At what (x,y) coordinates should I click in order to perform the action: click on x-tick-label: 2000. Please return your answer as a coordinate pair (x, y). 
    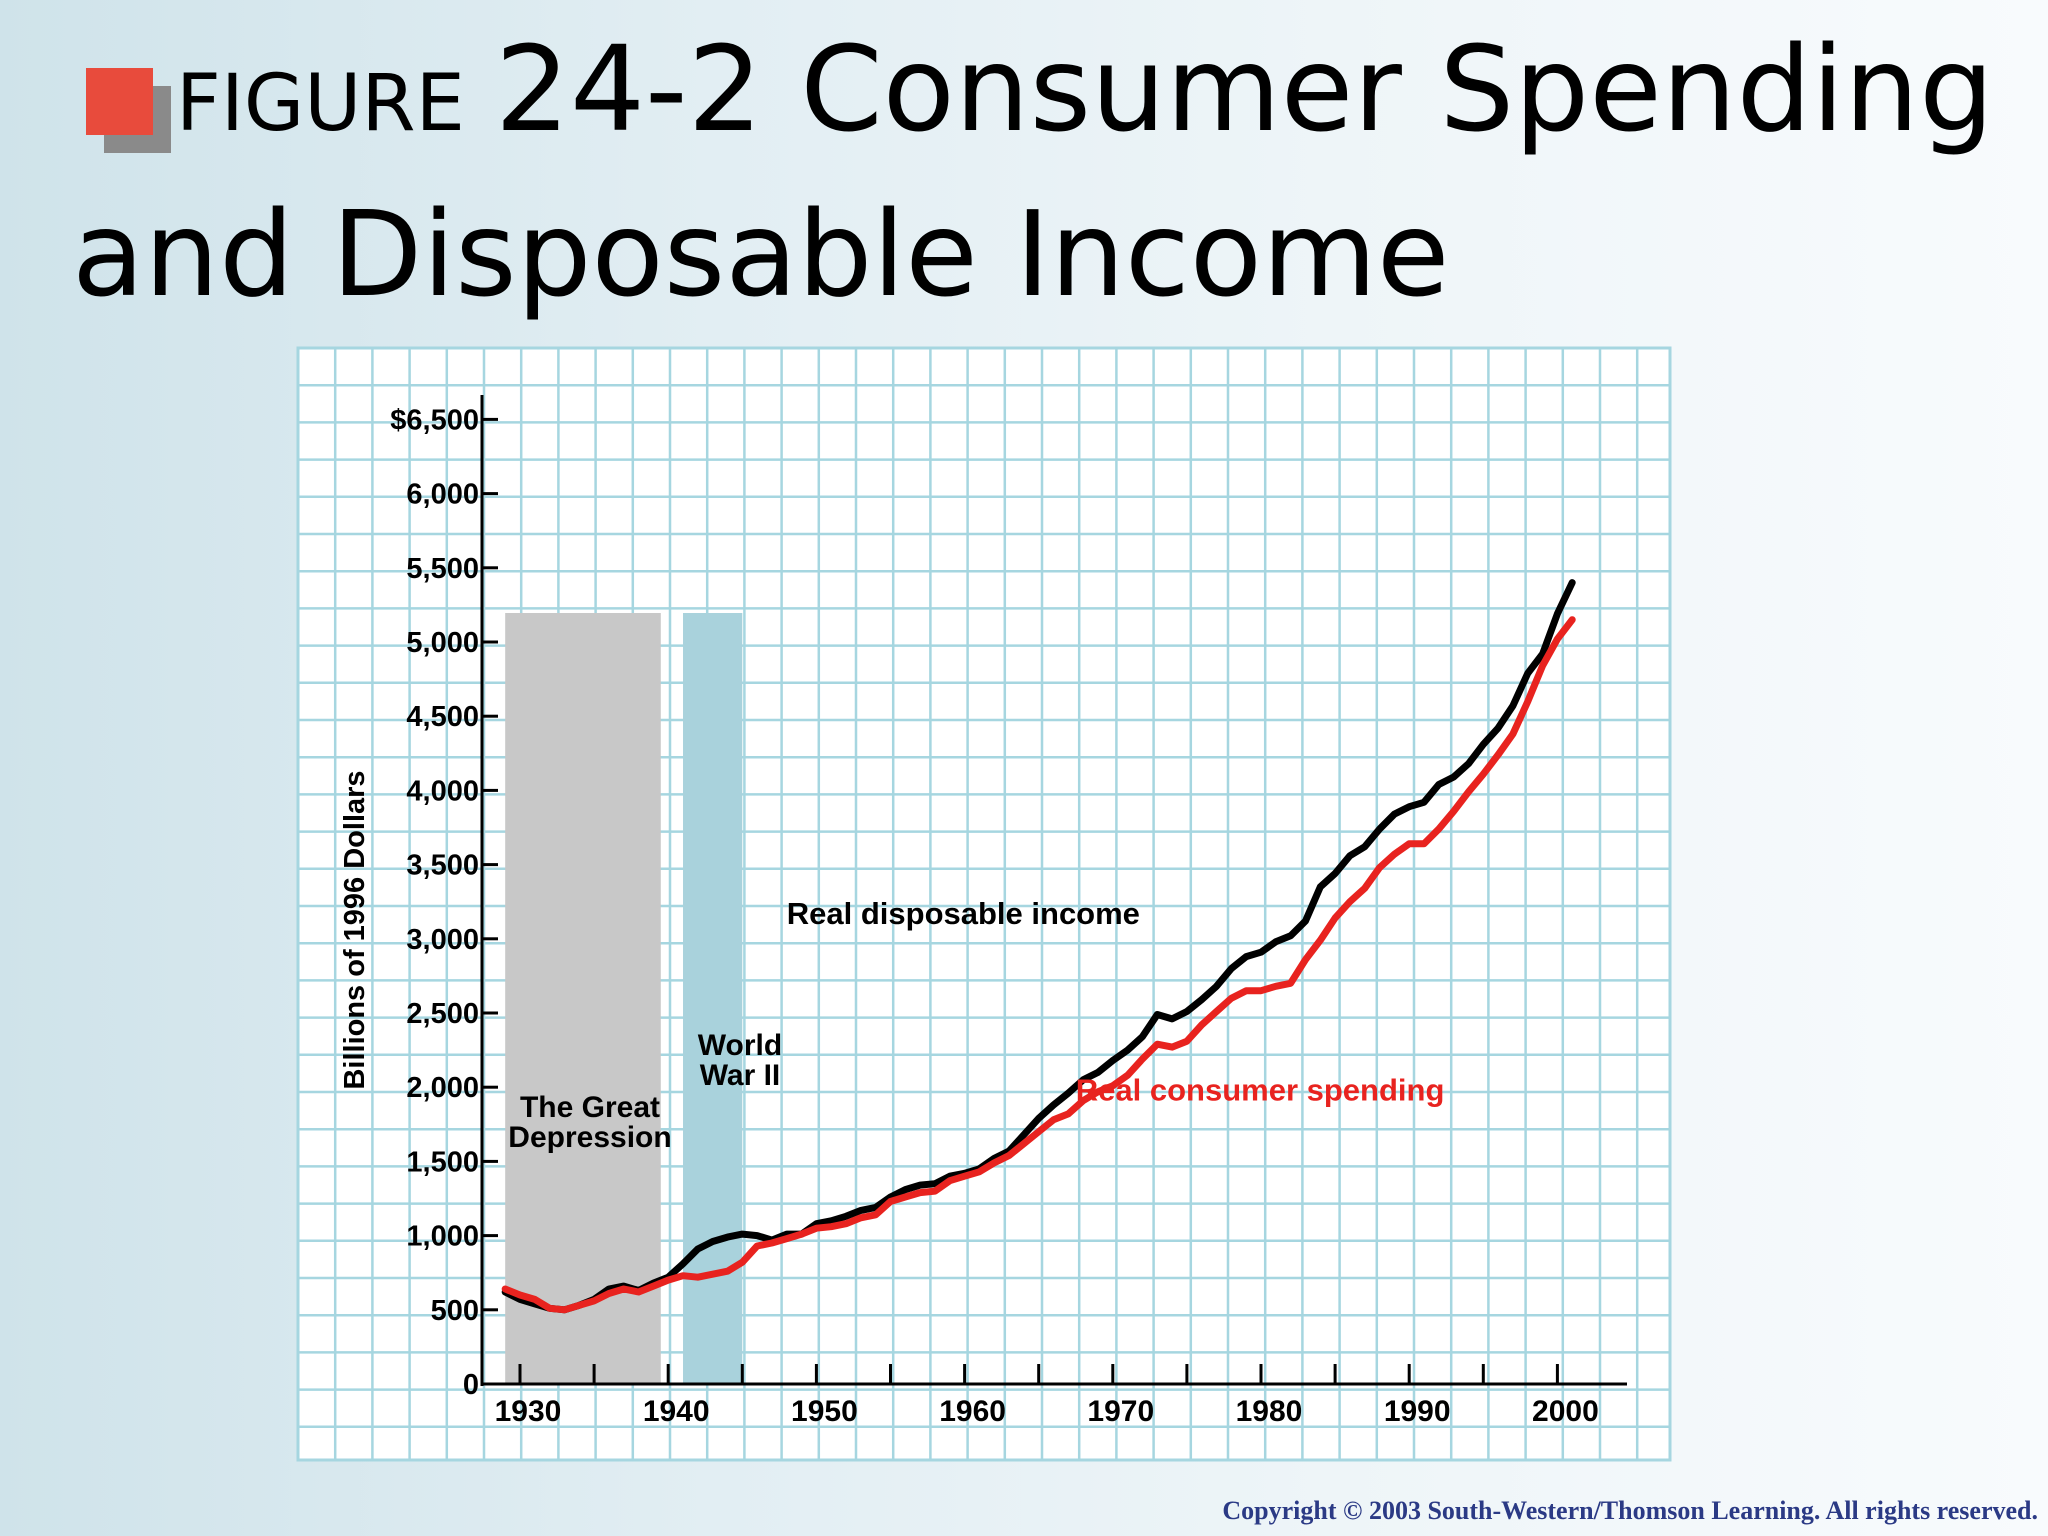
    Looking at the image, I should click on (1565, 1411).